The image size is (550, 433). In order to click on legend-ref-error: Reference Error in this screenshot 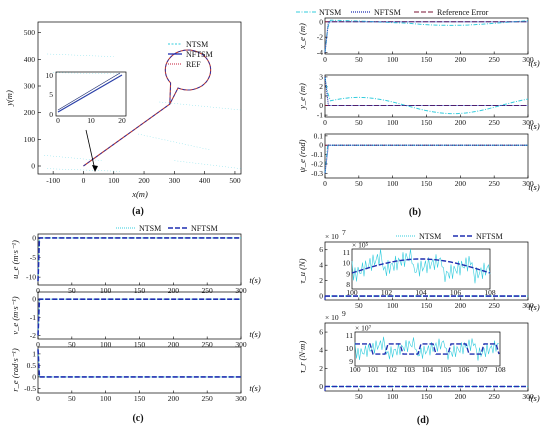, I will do `click(463, 12)`.